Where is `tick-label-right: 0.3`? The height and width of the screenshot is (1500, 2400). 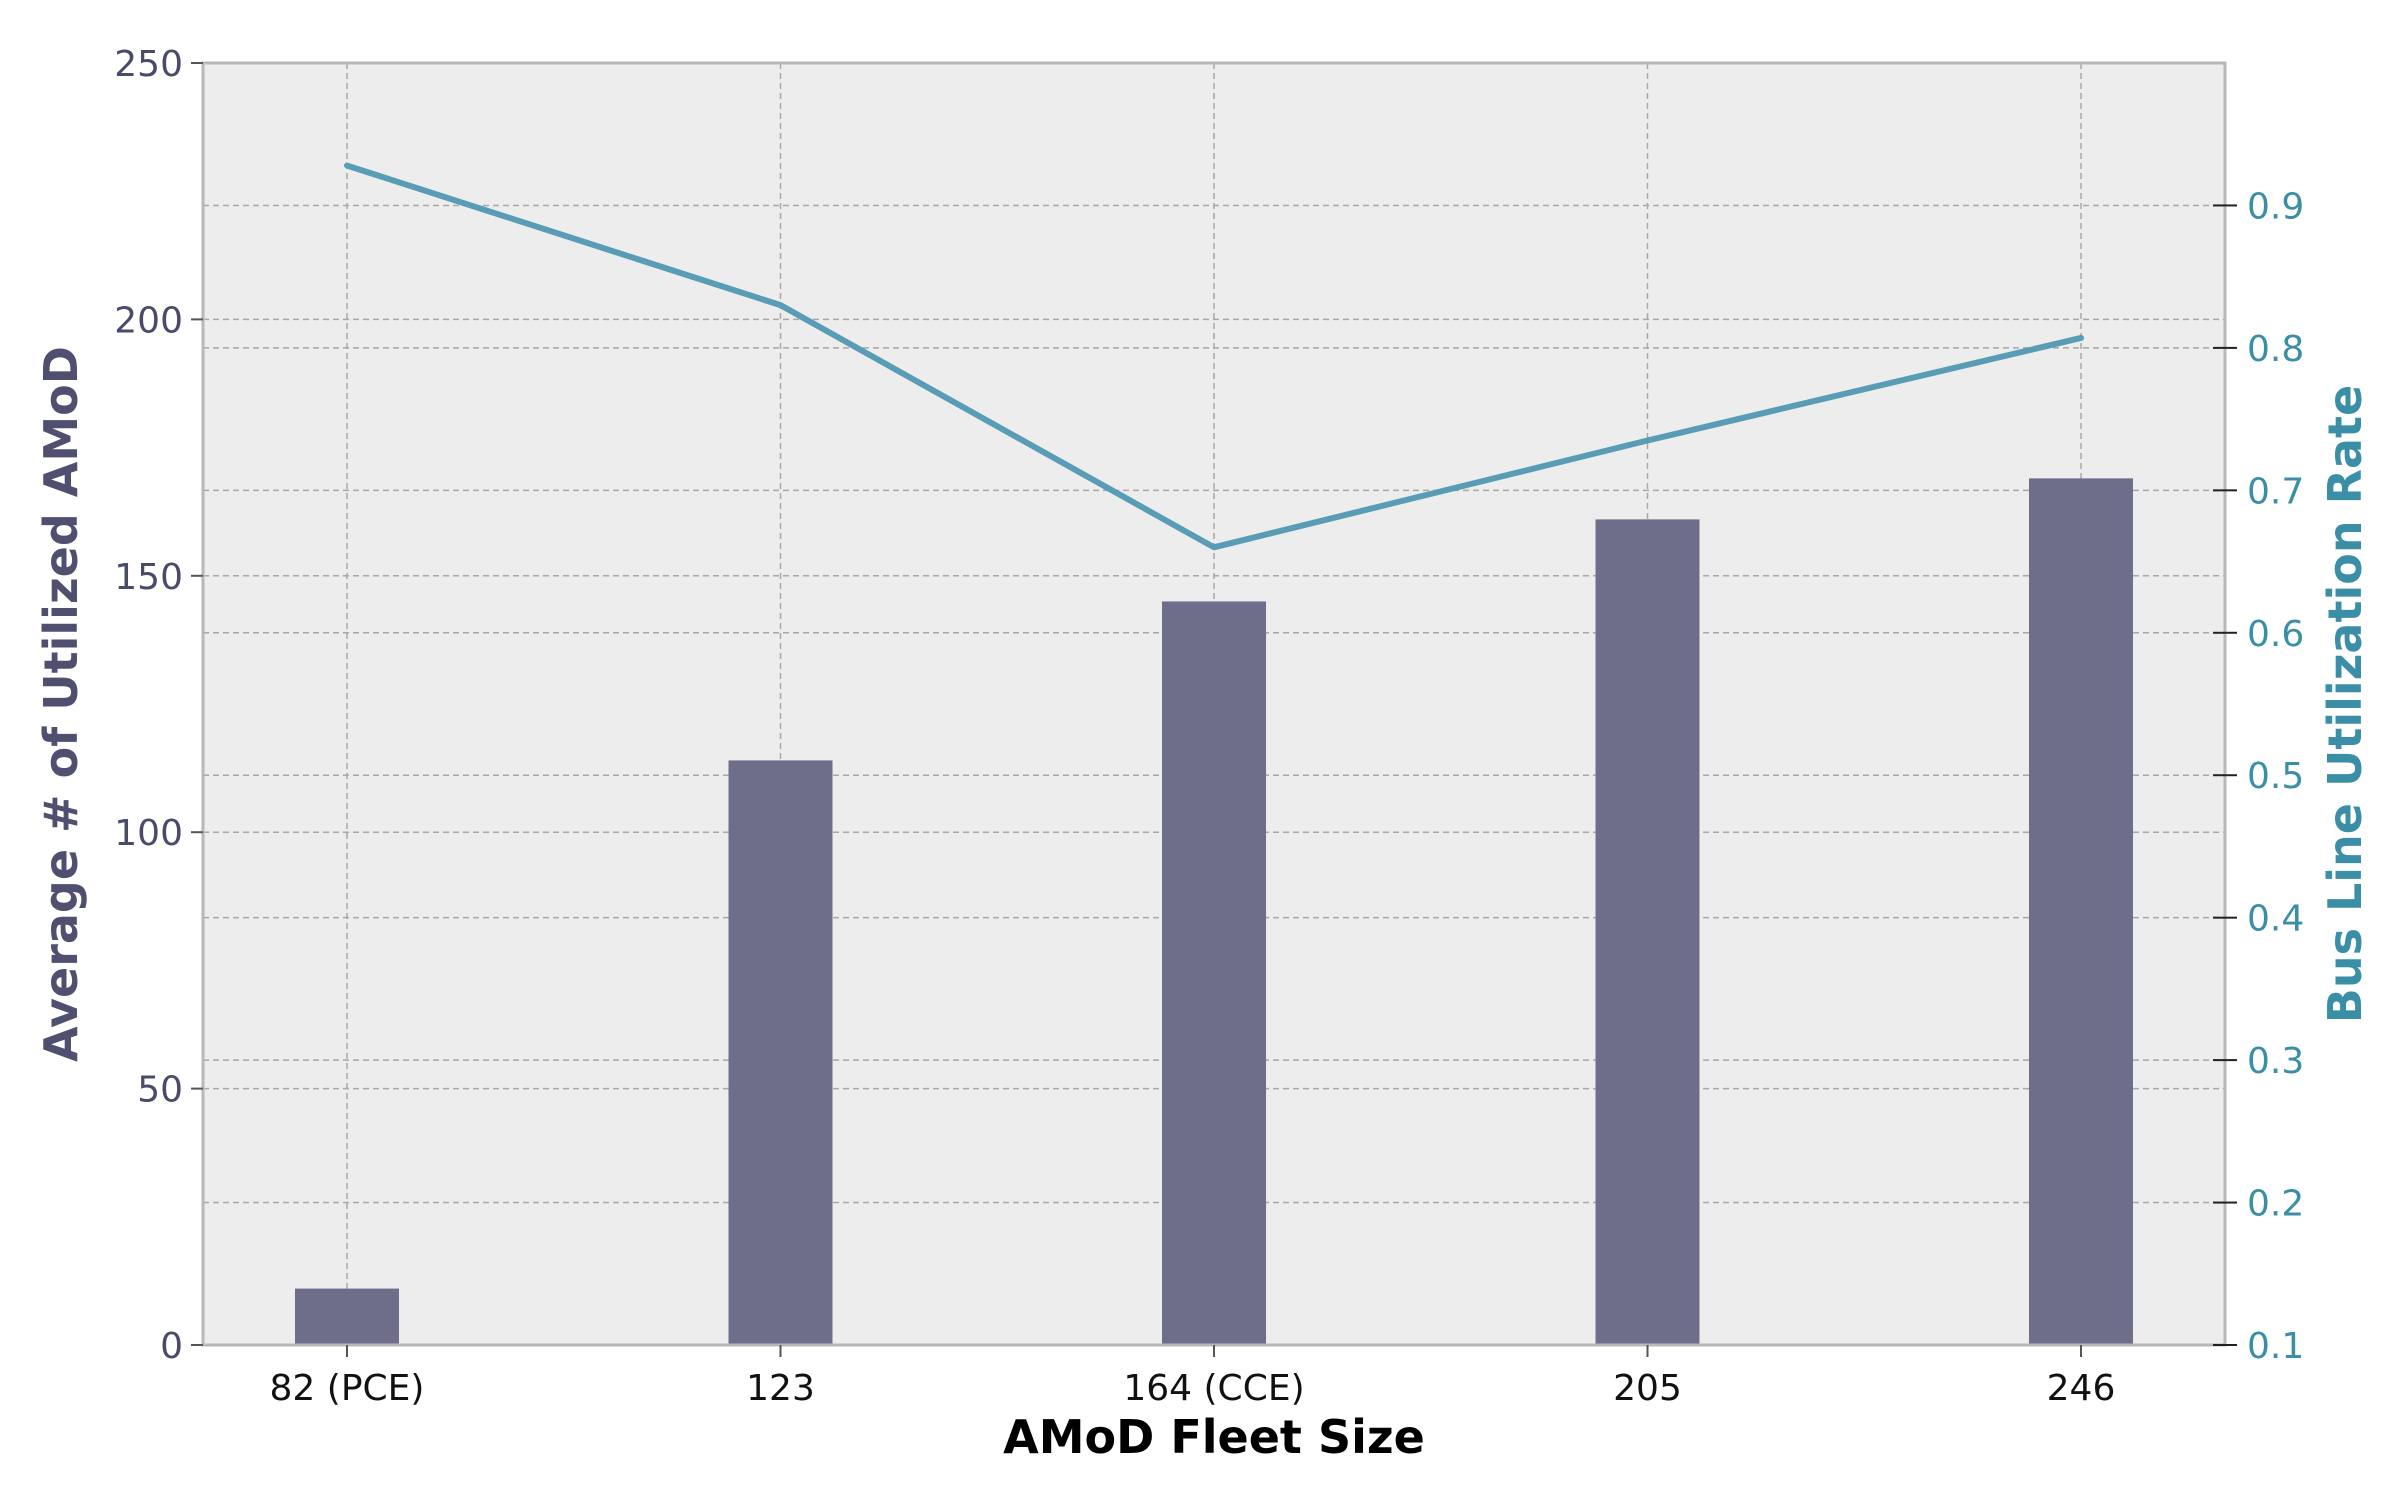
tick-label-right: 0.3 is located at coordinates (2275, 1061).